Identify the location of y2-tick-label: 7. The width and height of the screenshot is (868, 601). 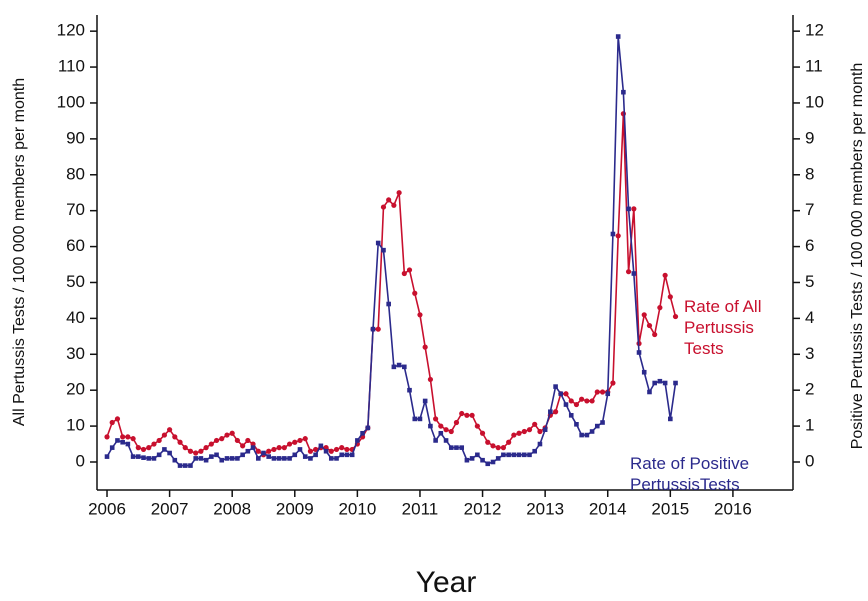
(809, 209).